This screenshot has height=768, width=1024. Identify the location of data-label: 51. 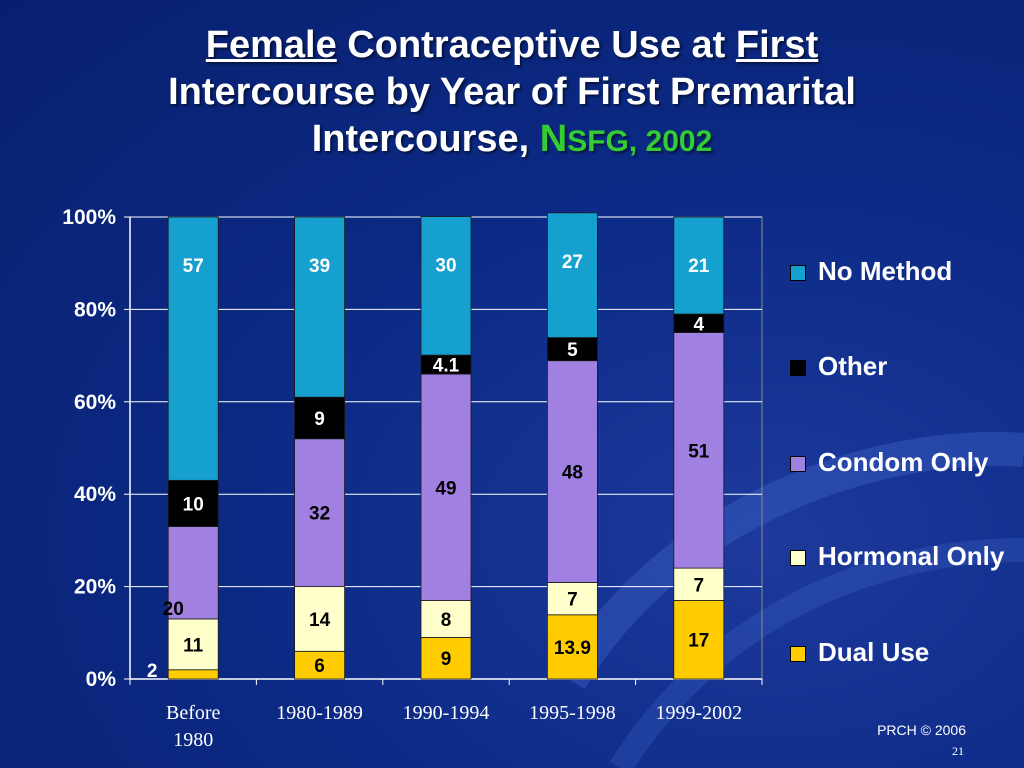
(699, 451).